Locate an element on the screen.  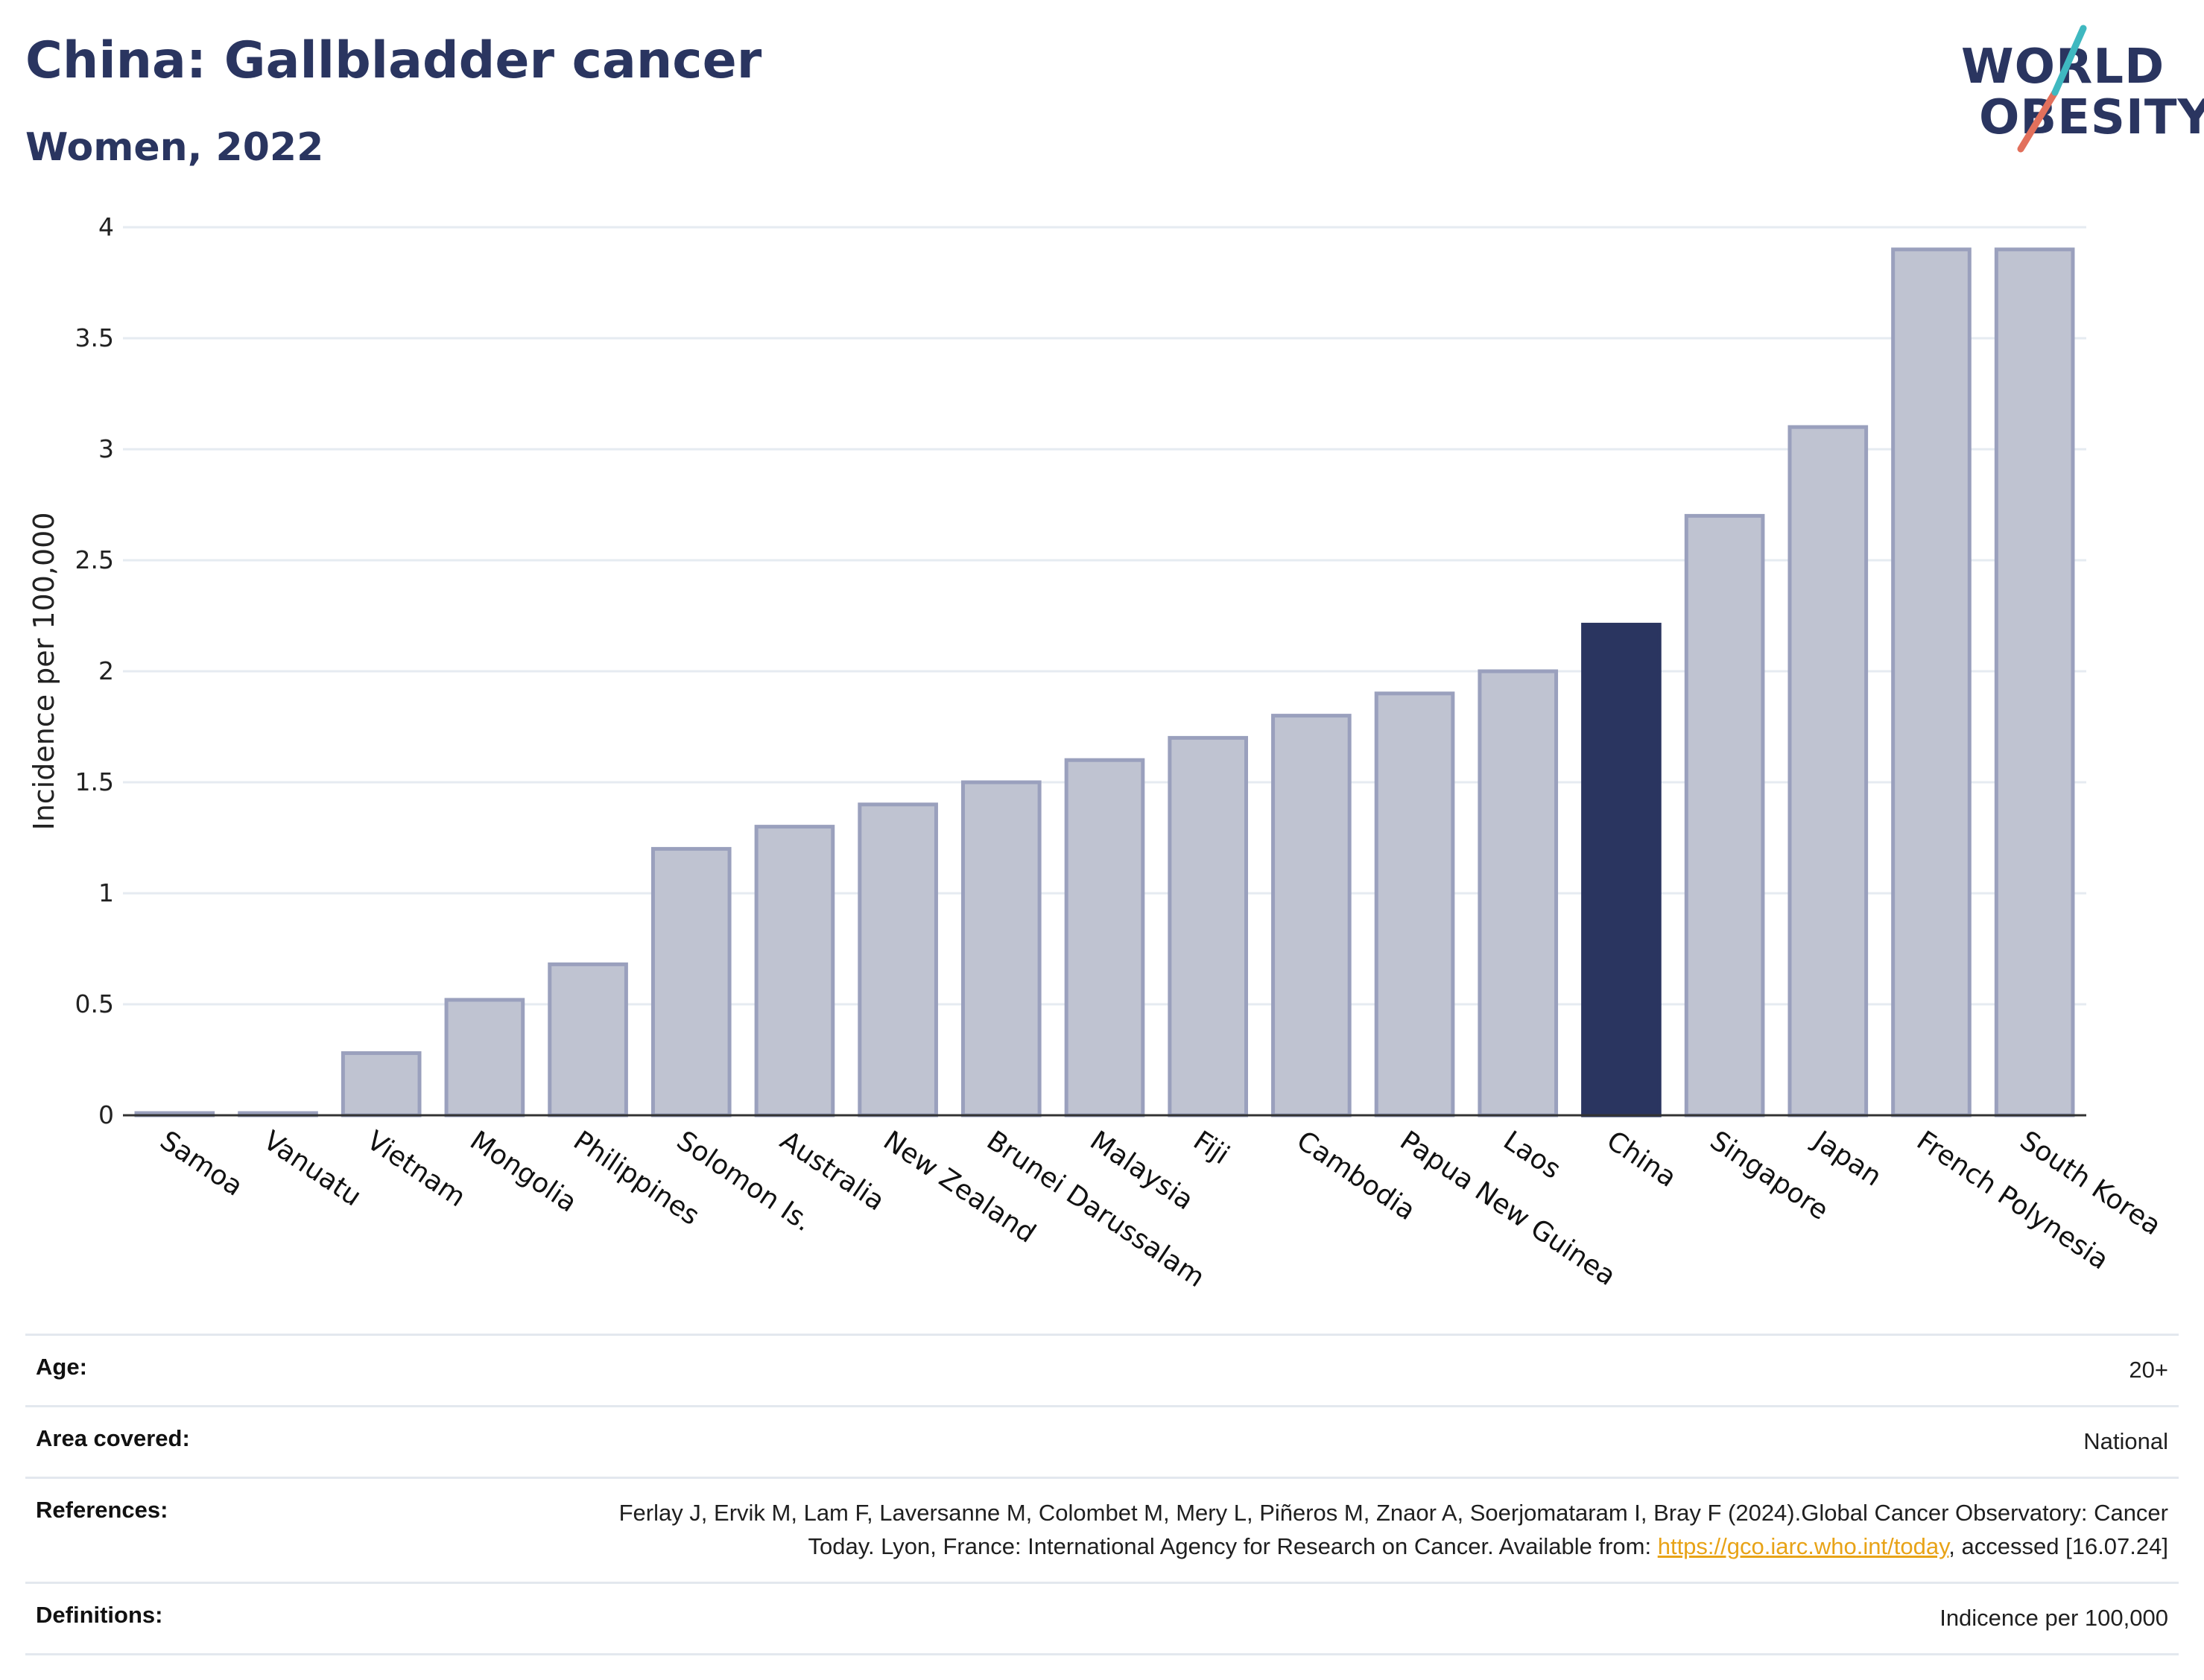
meta-row-area: Area covered: National is located at coordinates (1102, 1440).